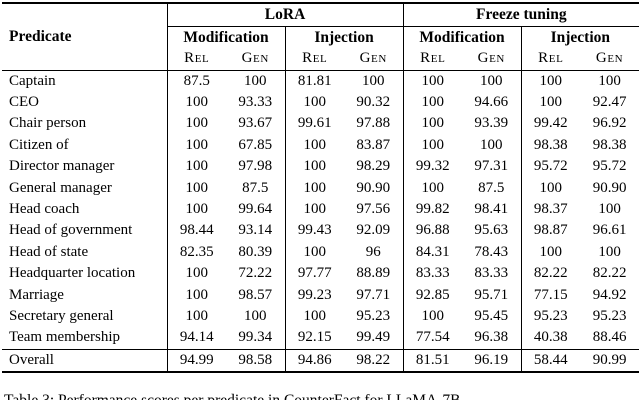 The height and width of the screenshot is (400, 640). Describe the element at coordinates (492, 59) in the screenshot. I see `metric-gen: Gen` at that location.